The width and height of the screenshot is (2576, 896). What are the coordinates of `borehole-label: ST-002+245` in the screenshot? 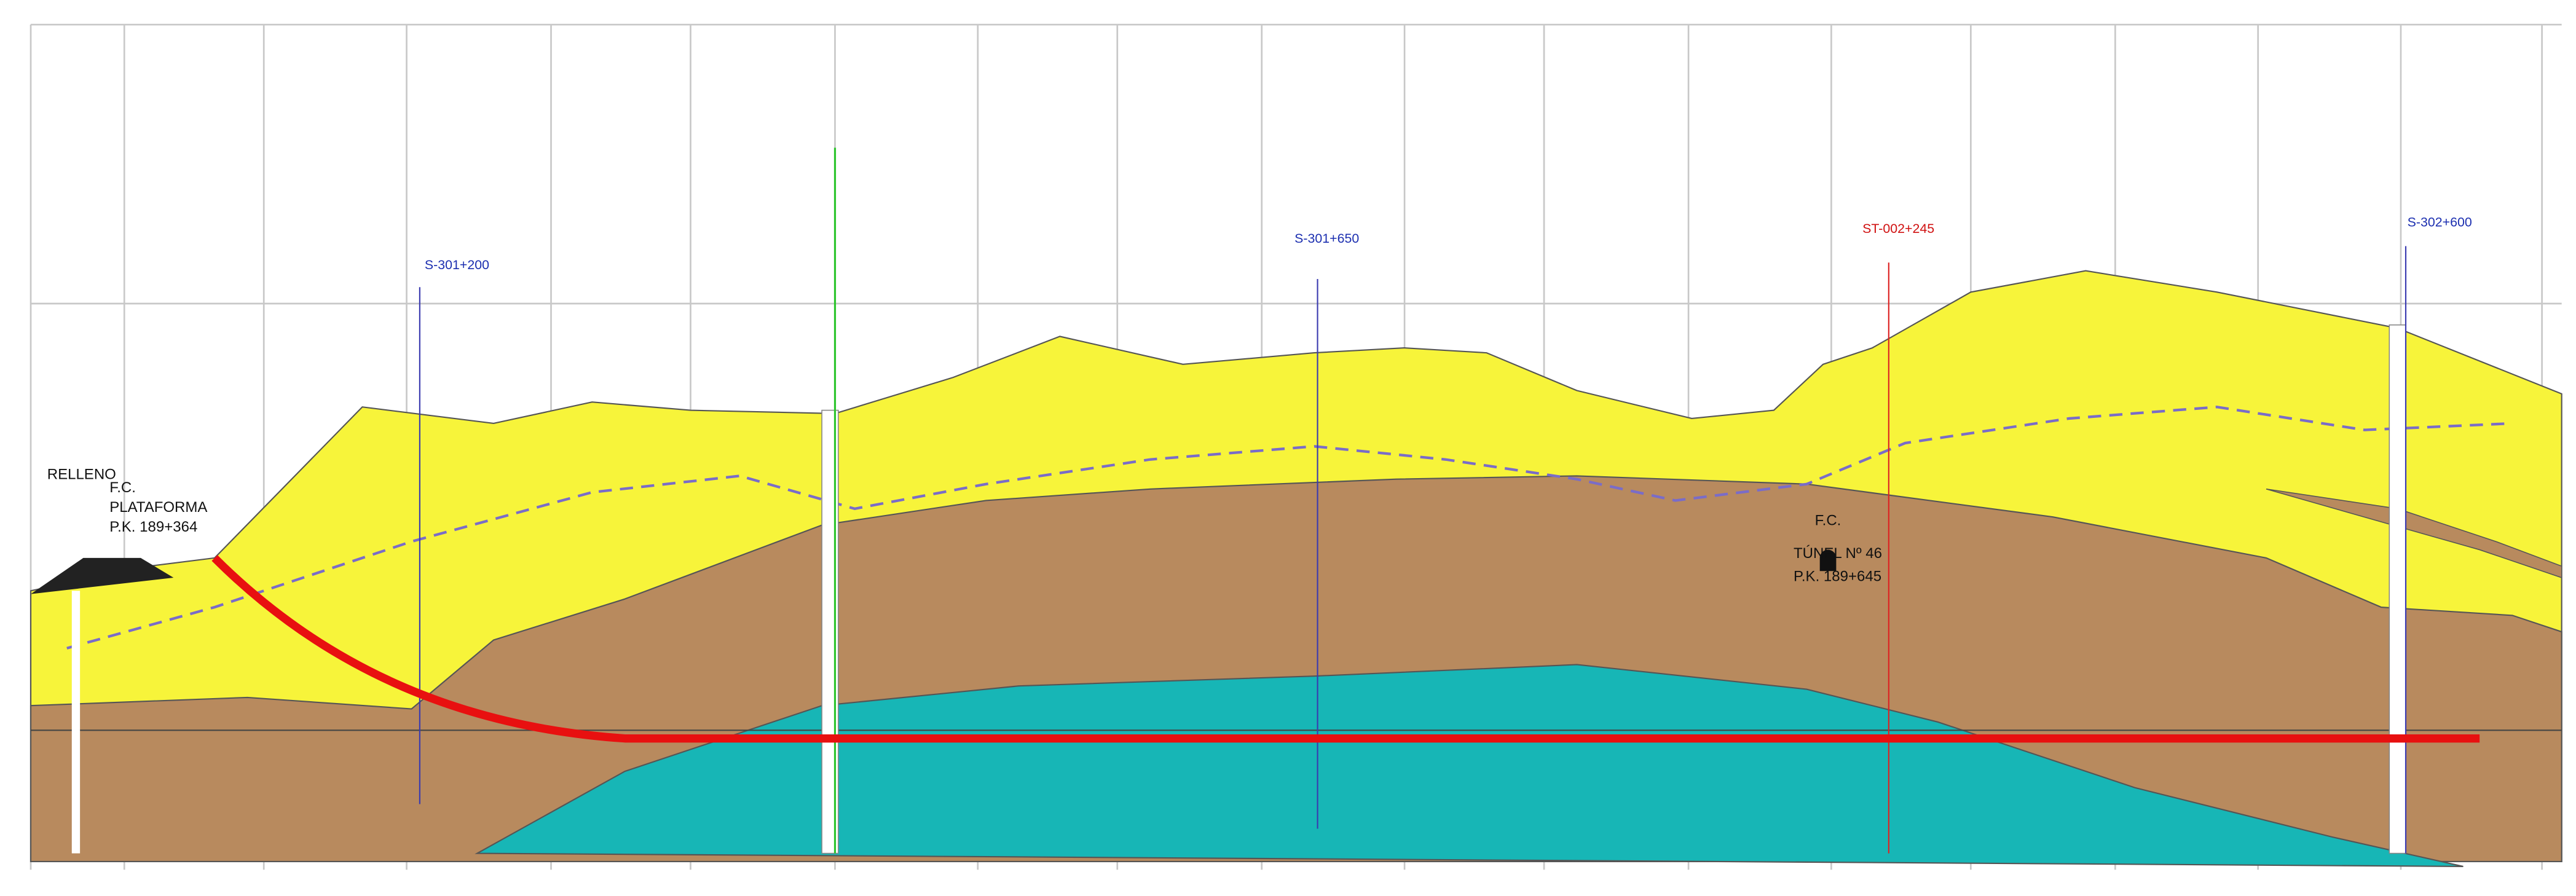 It's located at (1898, 228).